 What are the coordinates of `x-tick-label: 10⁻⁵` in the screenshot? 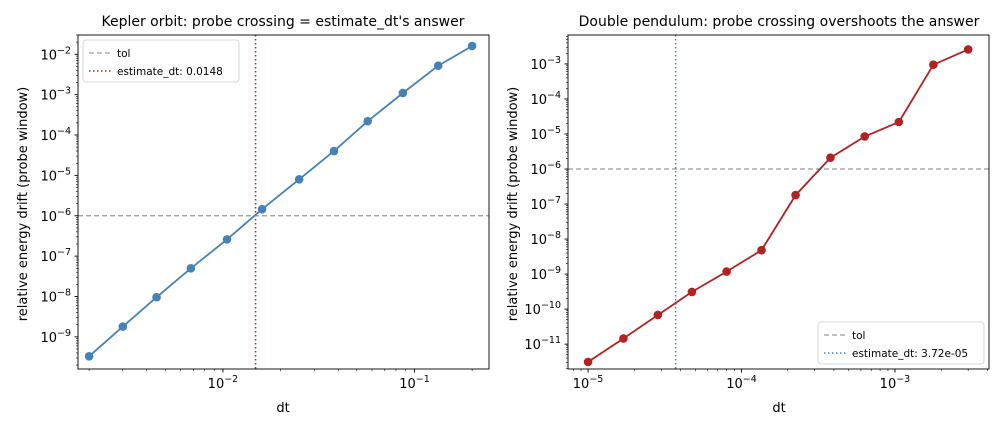 It's located at (588, 383).